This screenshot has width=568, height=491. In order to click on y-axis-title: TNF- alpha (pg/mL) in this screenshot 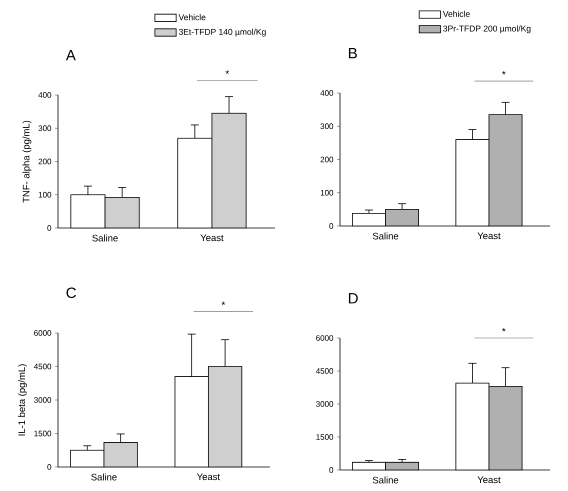, I will do `click(27, 161)`.